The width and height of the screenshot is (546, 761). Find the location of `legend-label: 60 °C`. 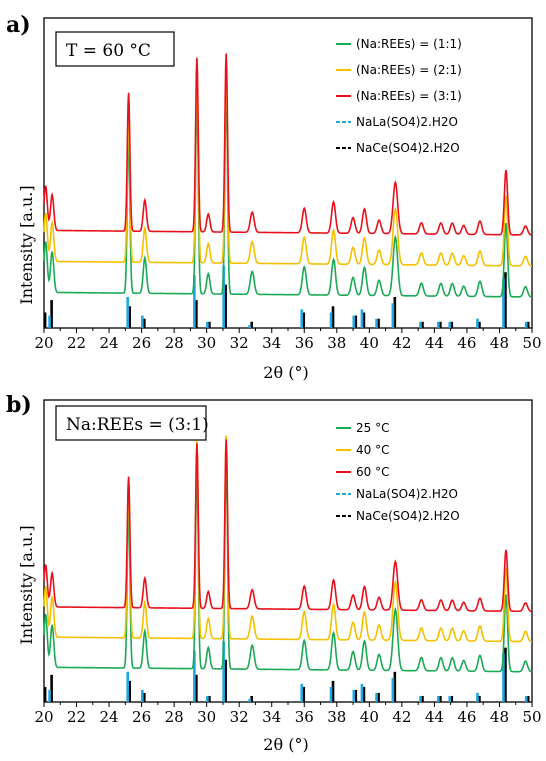

legend-label: 60 °C is located at coordinates (372, 472).